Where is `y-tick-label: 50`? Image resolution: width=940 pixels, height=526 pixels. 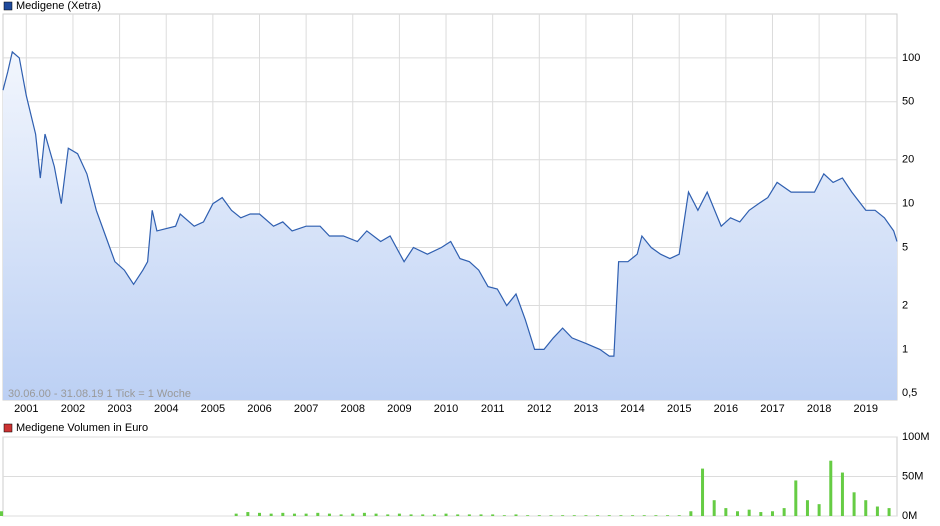
y-tick-label: 50 is located at coordinates (908, 102).